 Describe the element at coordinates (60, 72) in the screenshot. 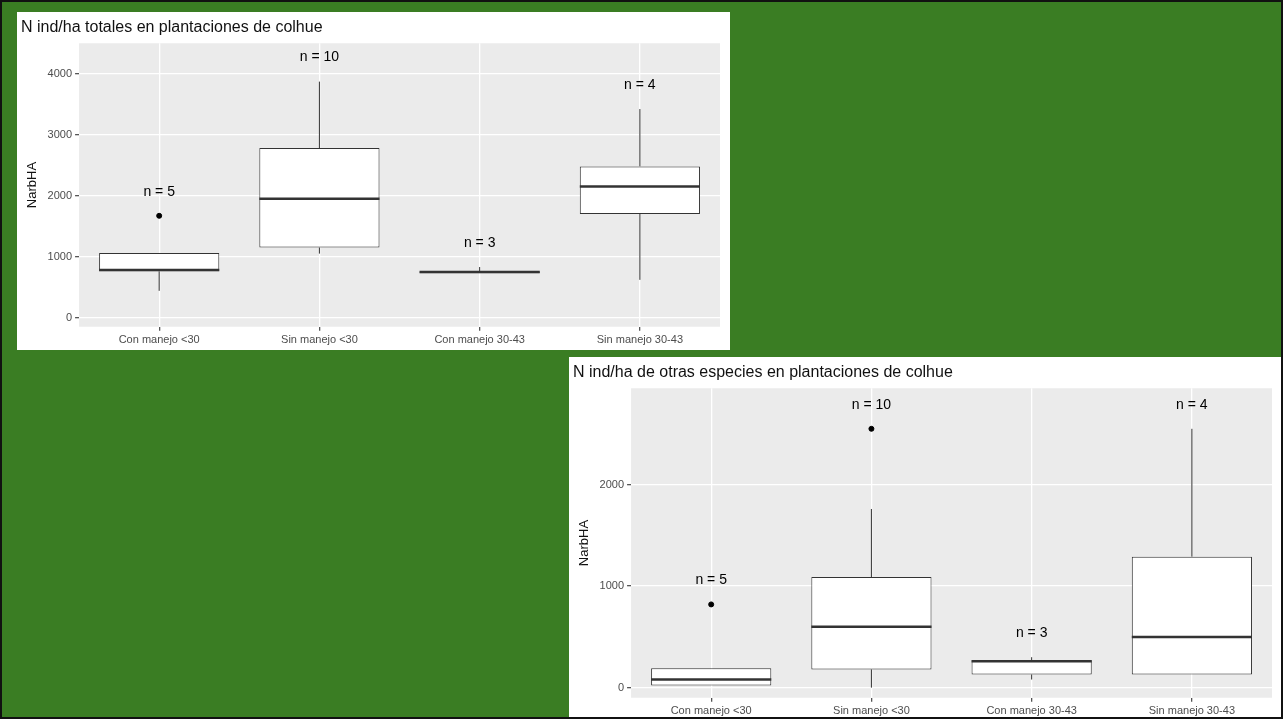

I see `y-tick-label: 4000` at that location.